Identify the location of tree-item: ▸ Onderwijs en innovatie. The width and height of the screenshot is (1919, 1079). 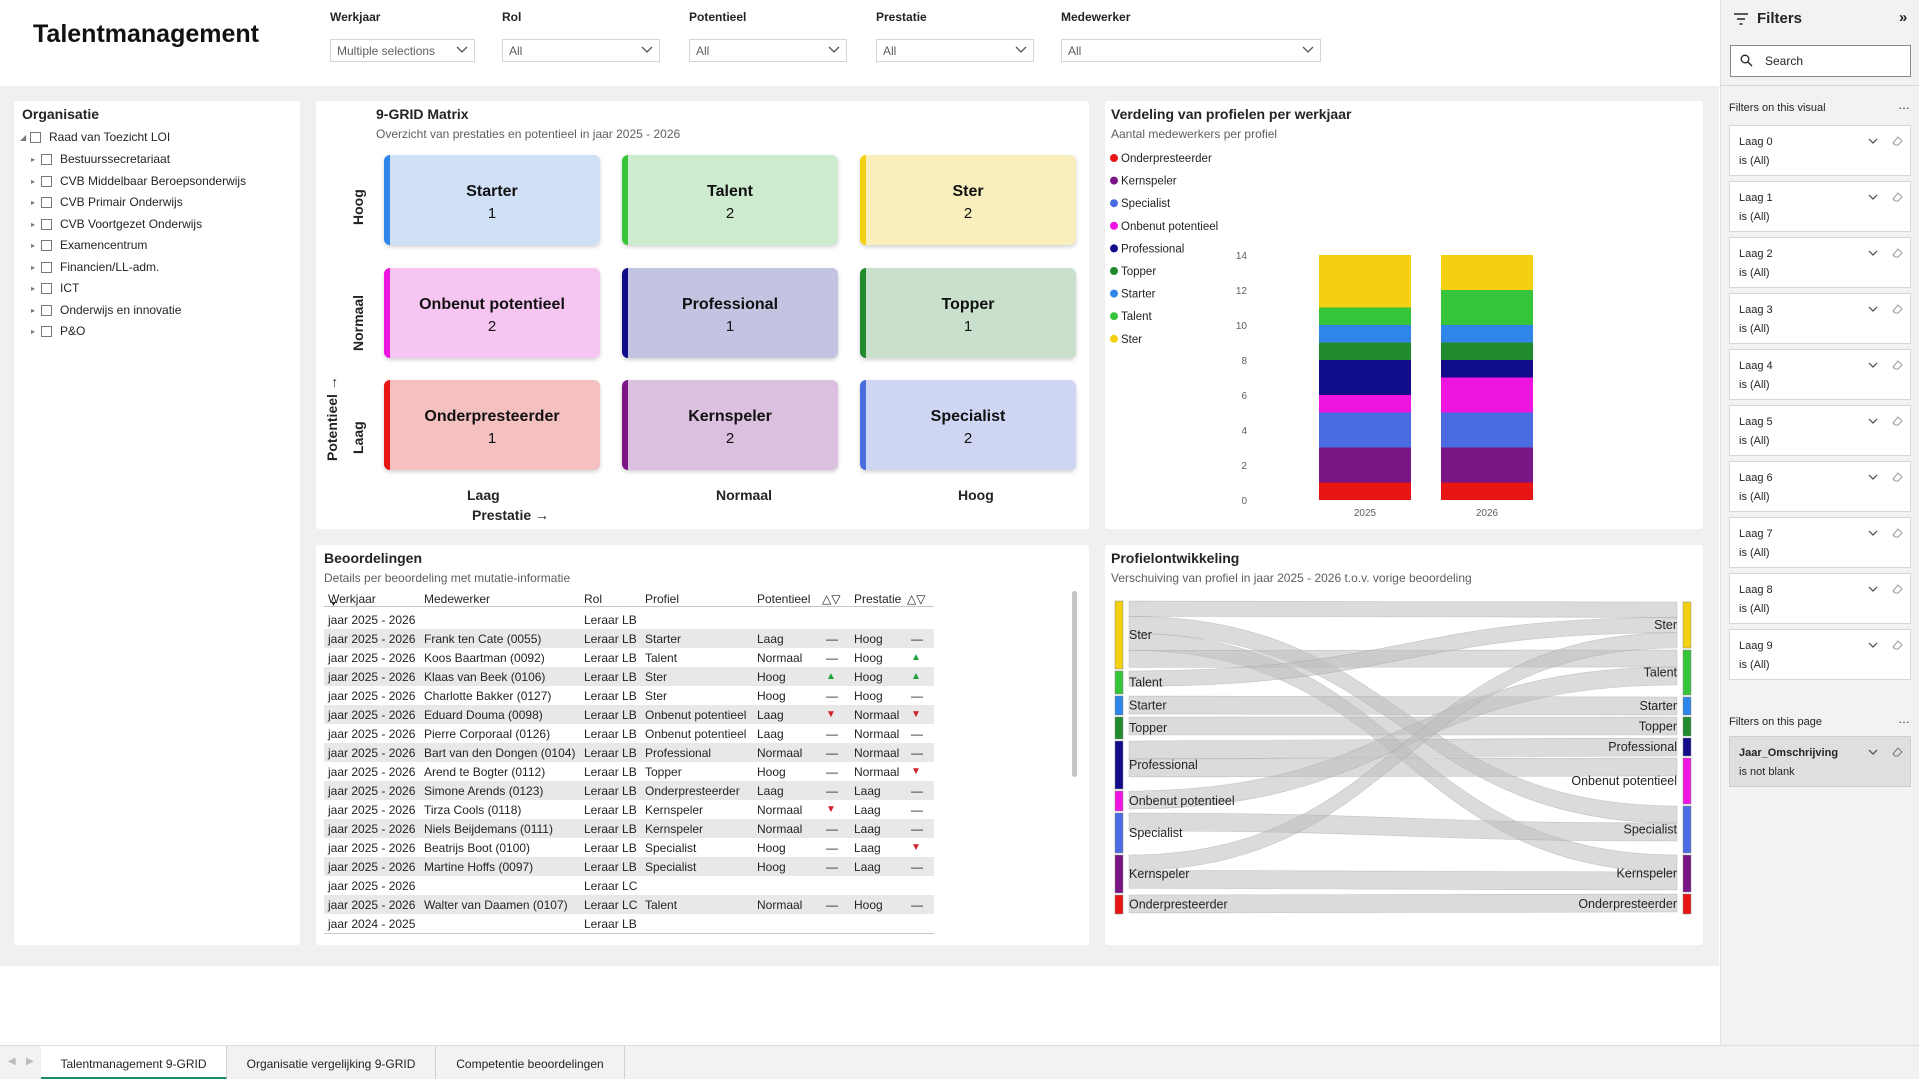
(106, 310).